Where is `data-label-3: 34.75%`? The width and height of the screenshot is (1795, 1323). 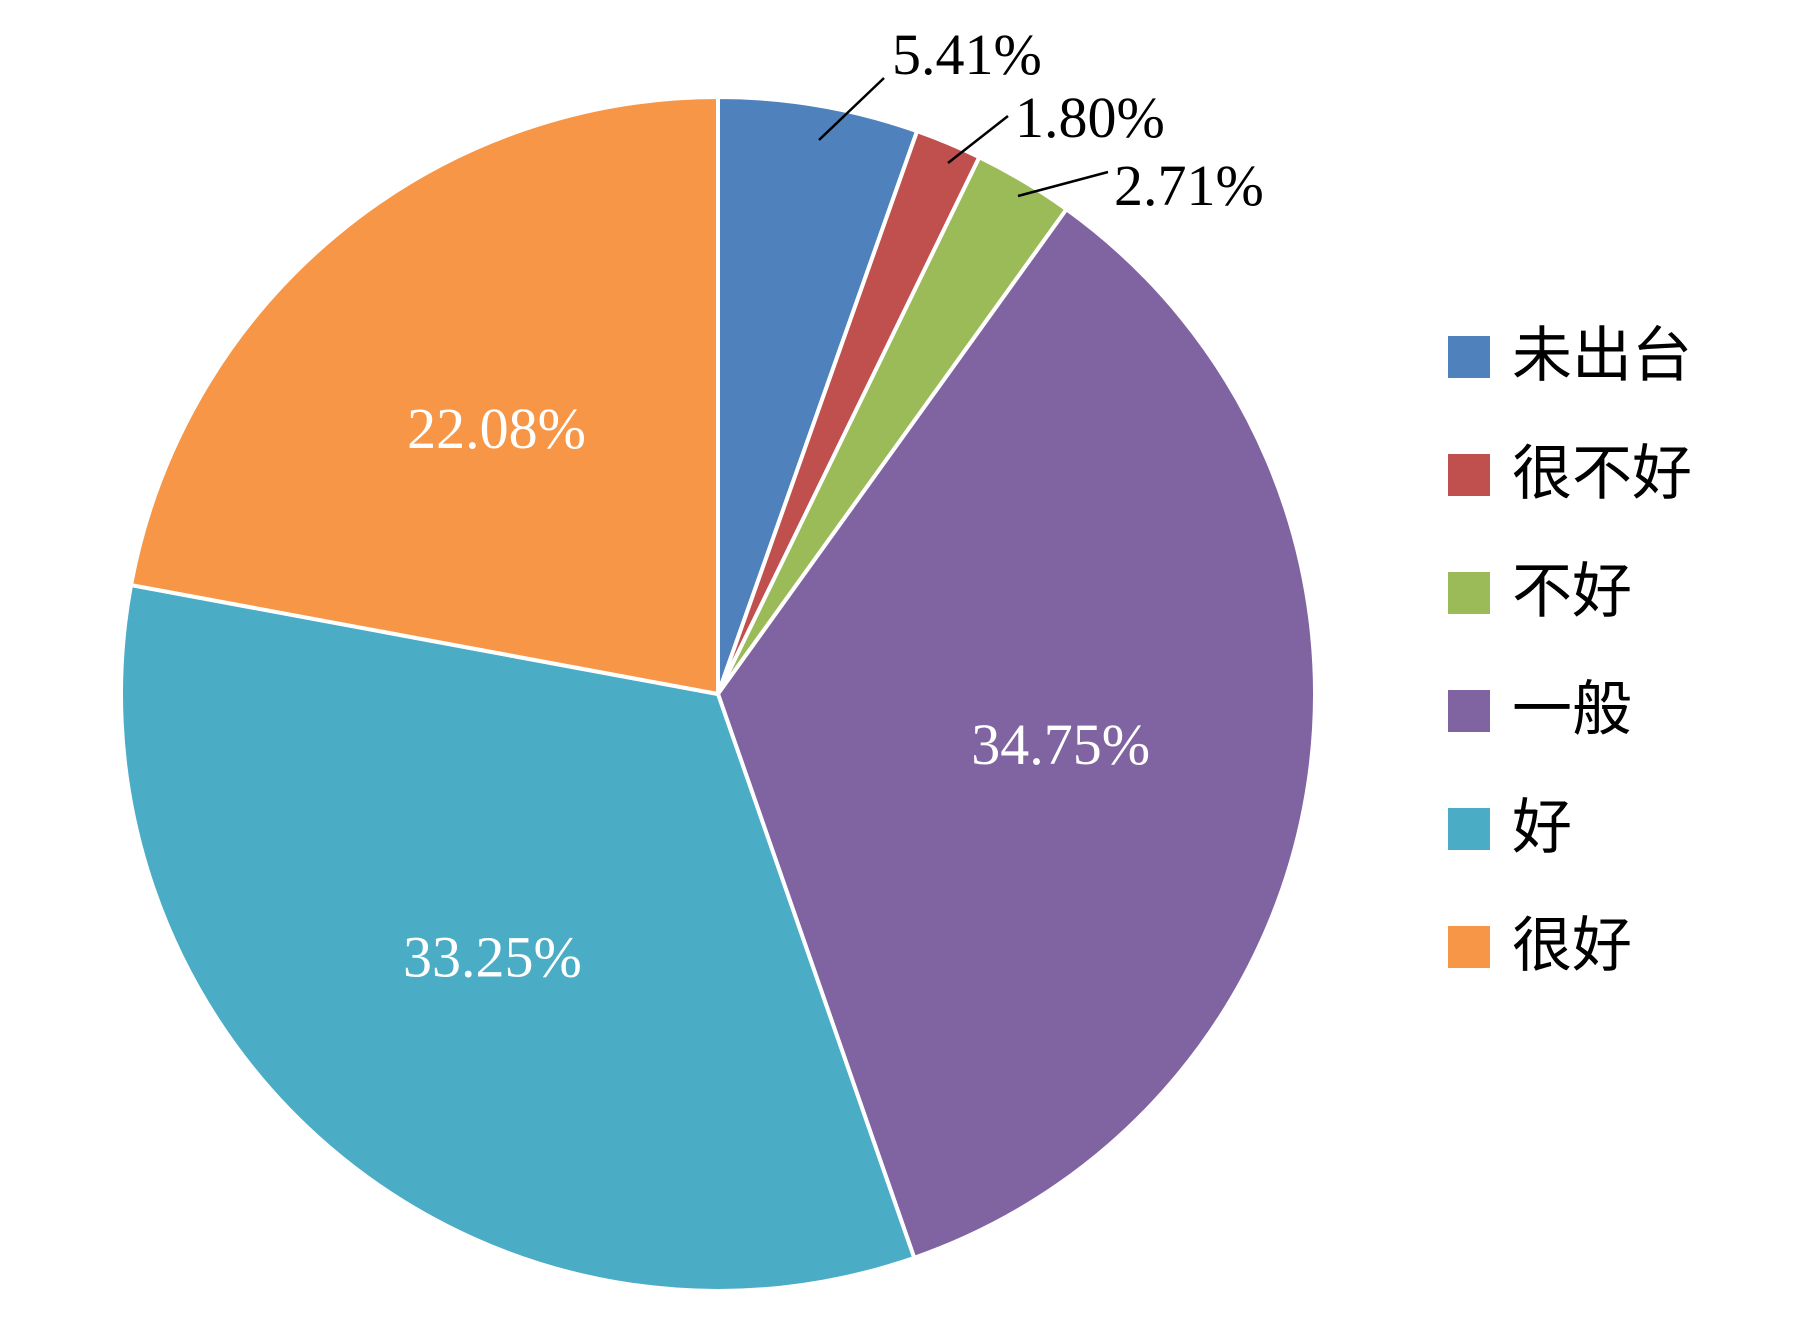 data-label-3: 34.75% is located at coordinates (1060, 744).